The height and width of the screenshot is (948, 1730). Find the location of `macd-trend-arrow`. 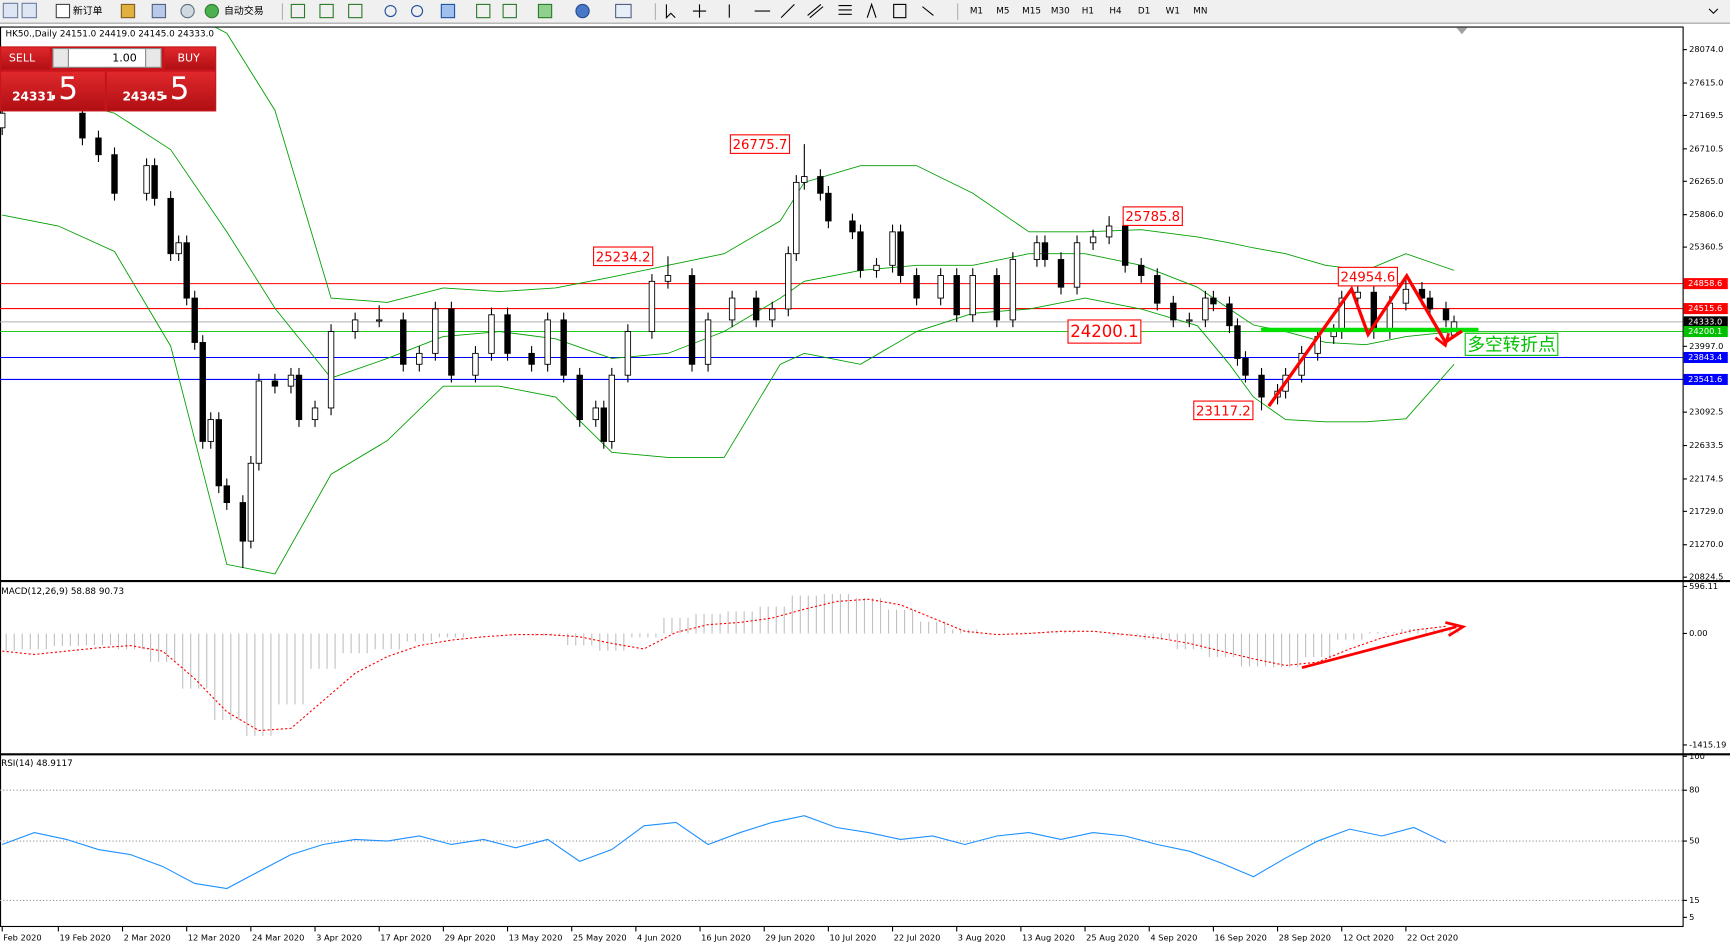

macd-trend-arrow is located at coordinates (1379, 647).